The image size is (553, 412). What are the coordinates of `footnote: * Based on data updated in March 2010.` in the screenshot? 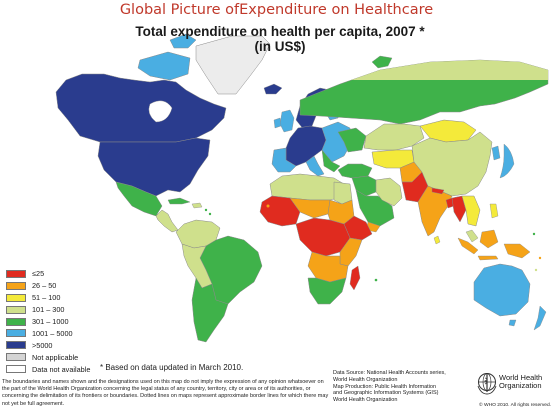 It's located at (172, 367).